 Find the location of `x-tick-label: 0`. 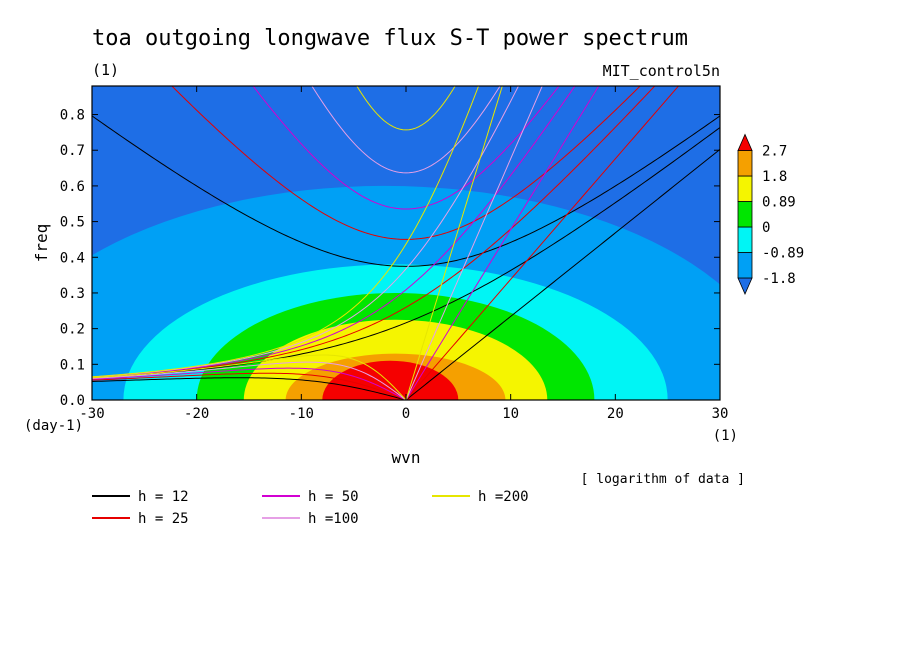

x-tick-label: 0 is located at coordinates (406, 414).